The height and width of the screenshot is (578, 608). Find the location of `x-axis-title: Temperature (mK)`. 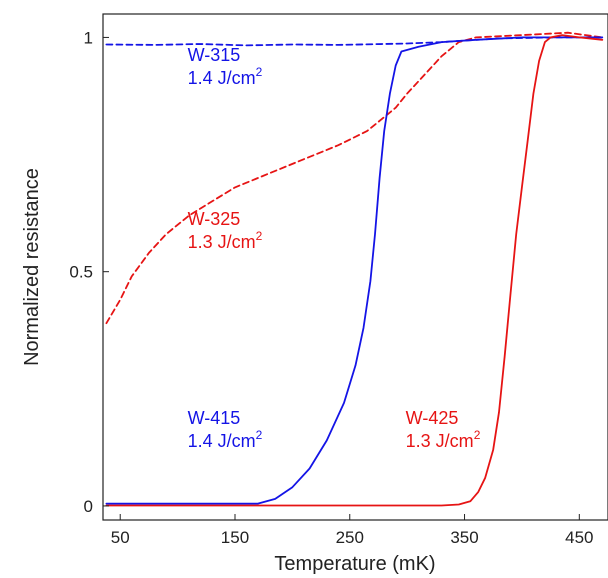

x-axis-title: Temperature (mK) is located at coordinates (354, 564).